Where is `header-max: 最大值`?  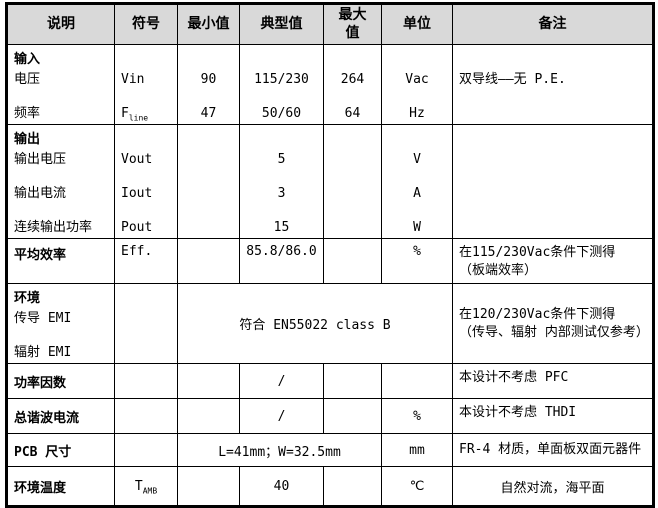
header-max: 最大值 is located at coordinates (352, 24).